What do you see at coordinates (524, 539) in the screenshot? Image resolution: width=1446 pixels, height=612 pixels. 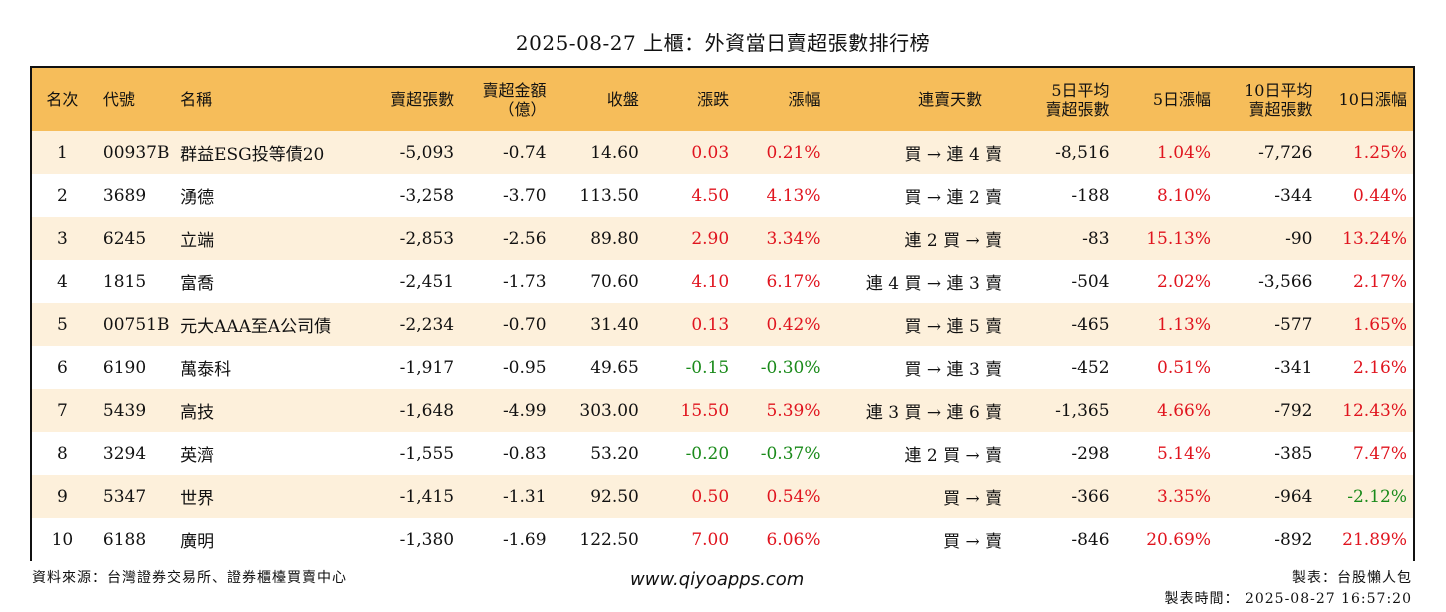 I see `sell-amount-cell: -1.69` at bounding box center [524, 539].